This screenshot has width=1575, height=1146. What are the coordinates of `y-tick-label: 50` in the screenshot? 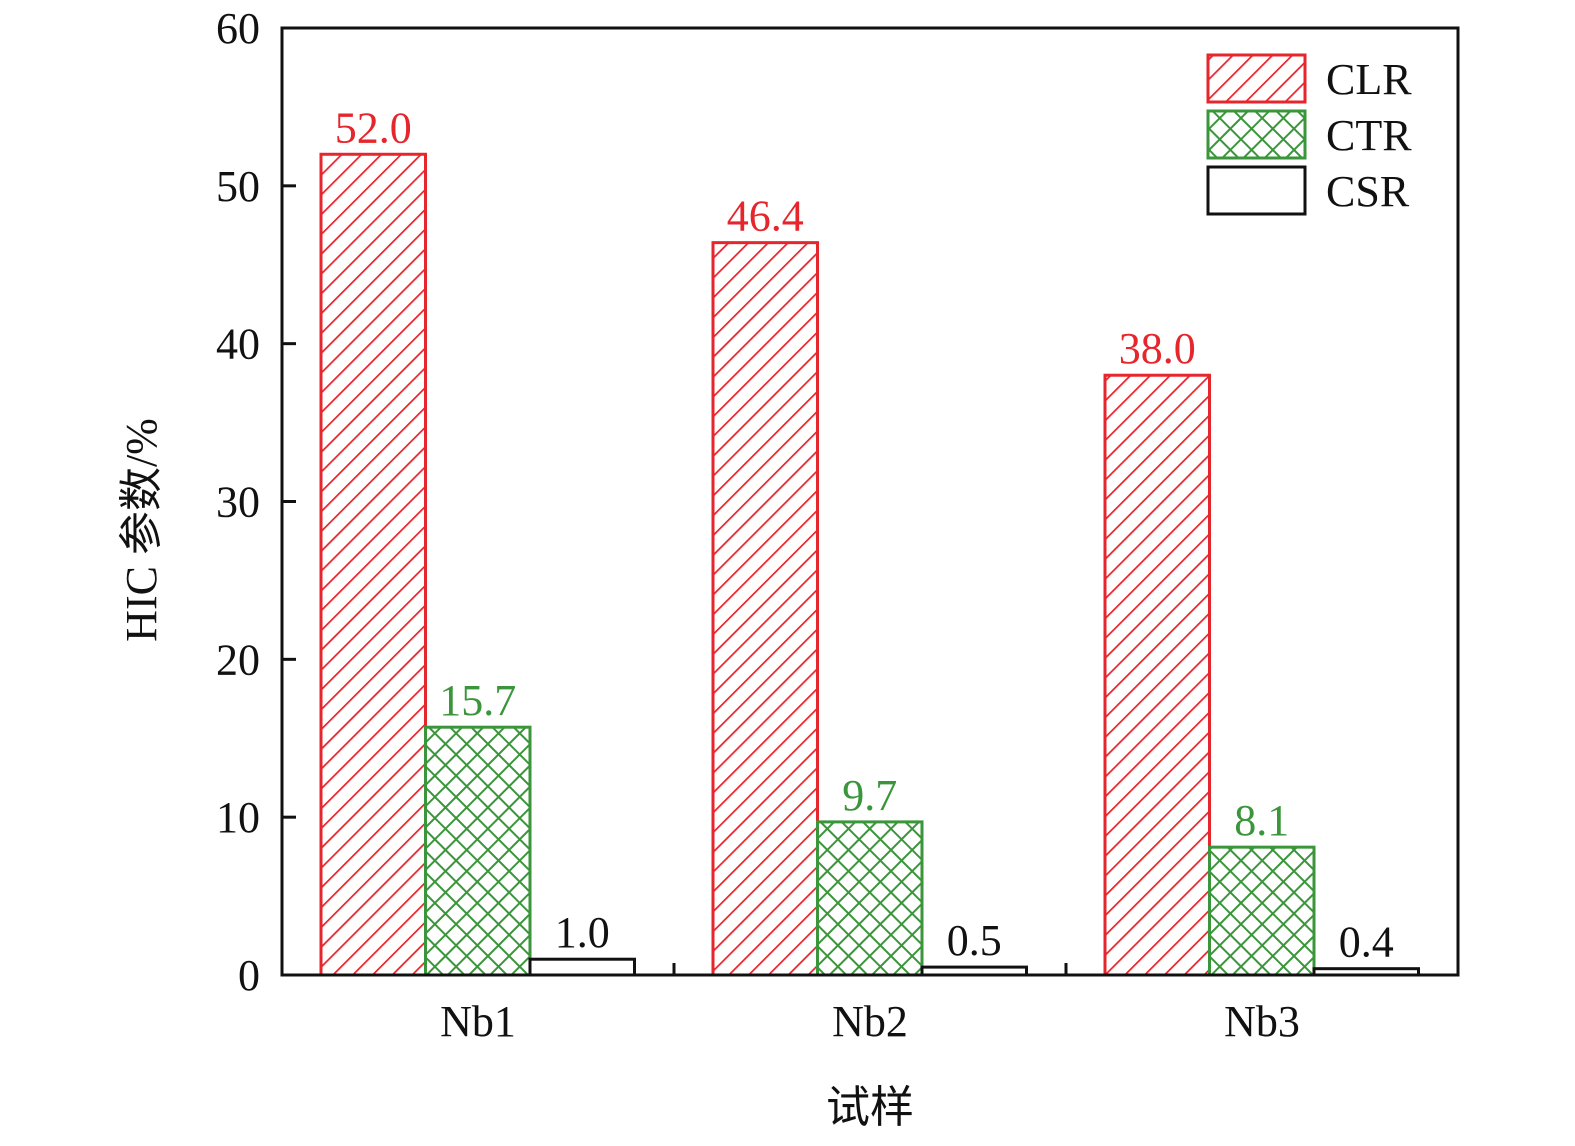 It's located at (238, 186).